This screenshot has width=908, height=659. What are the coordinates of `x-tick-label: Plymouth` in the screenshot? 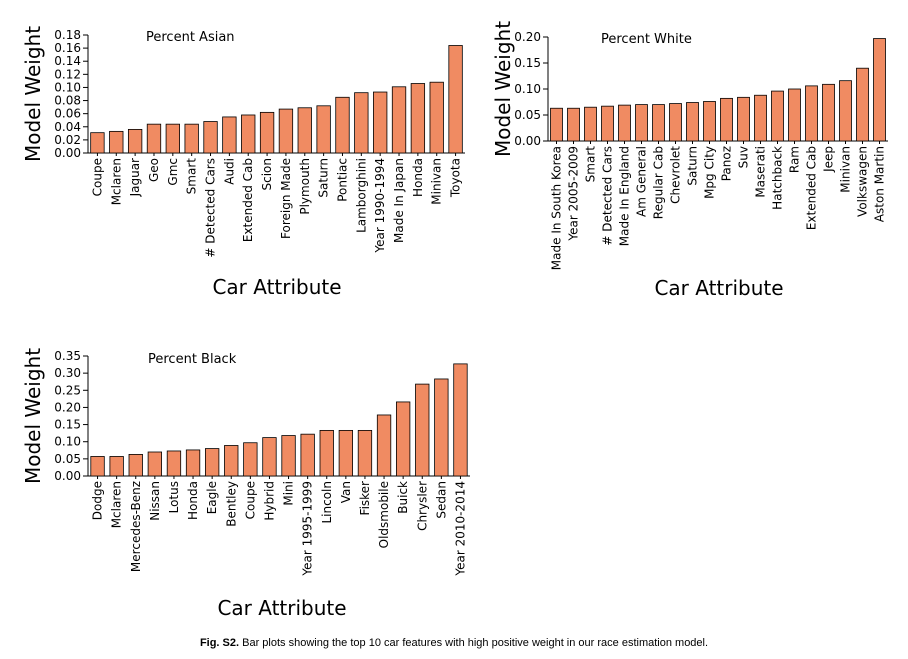 It's located at (305, 186).